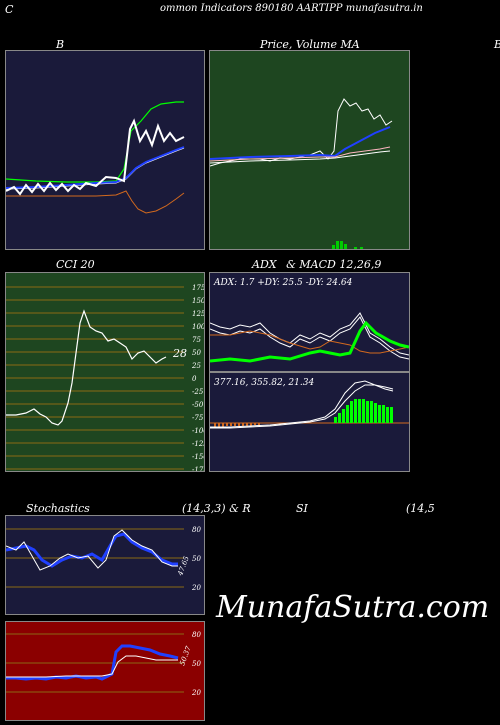 Image resolution: width=500 pixels, height=725 pixels. What do you see at coordinates (198, 468) in the screenshot?
I see `cci-tick-label: -175` at bounding box center [198, 468].